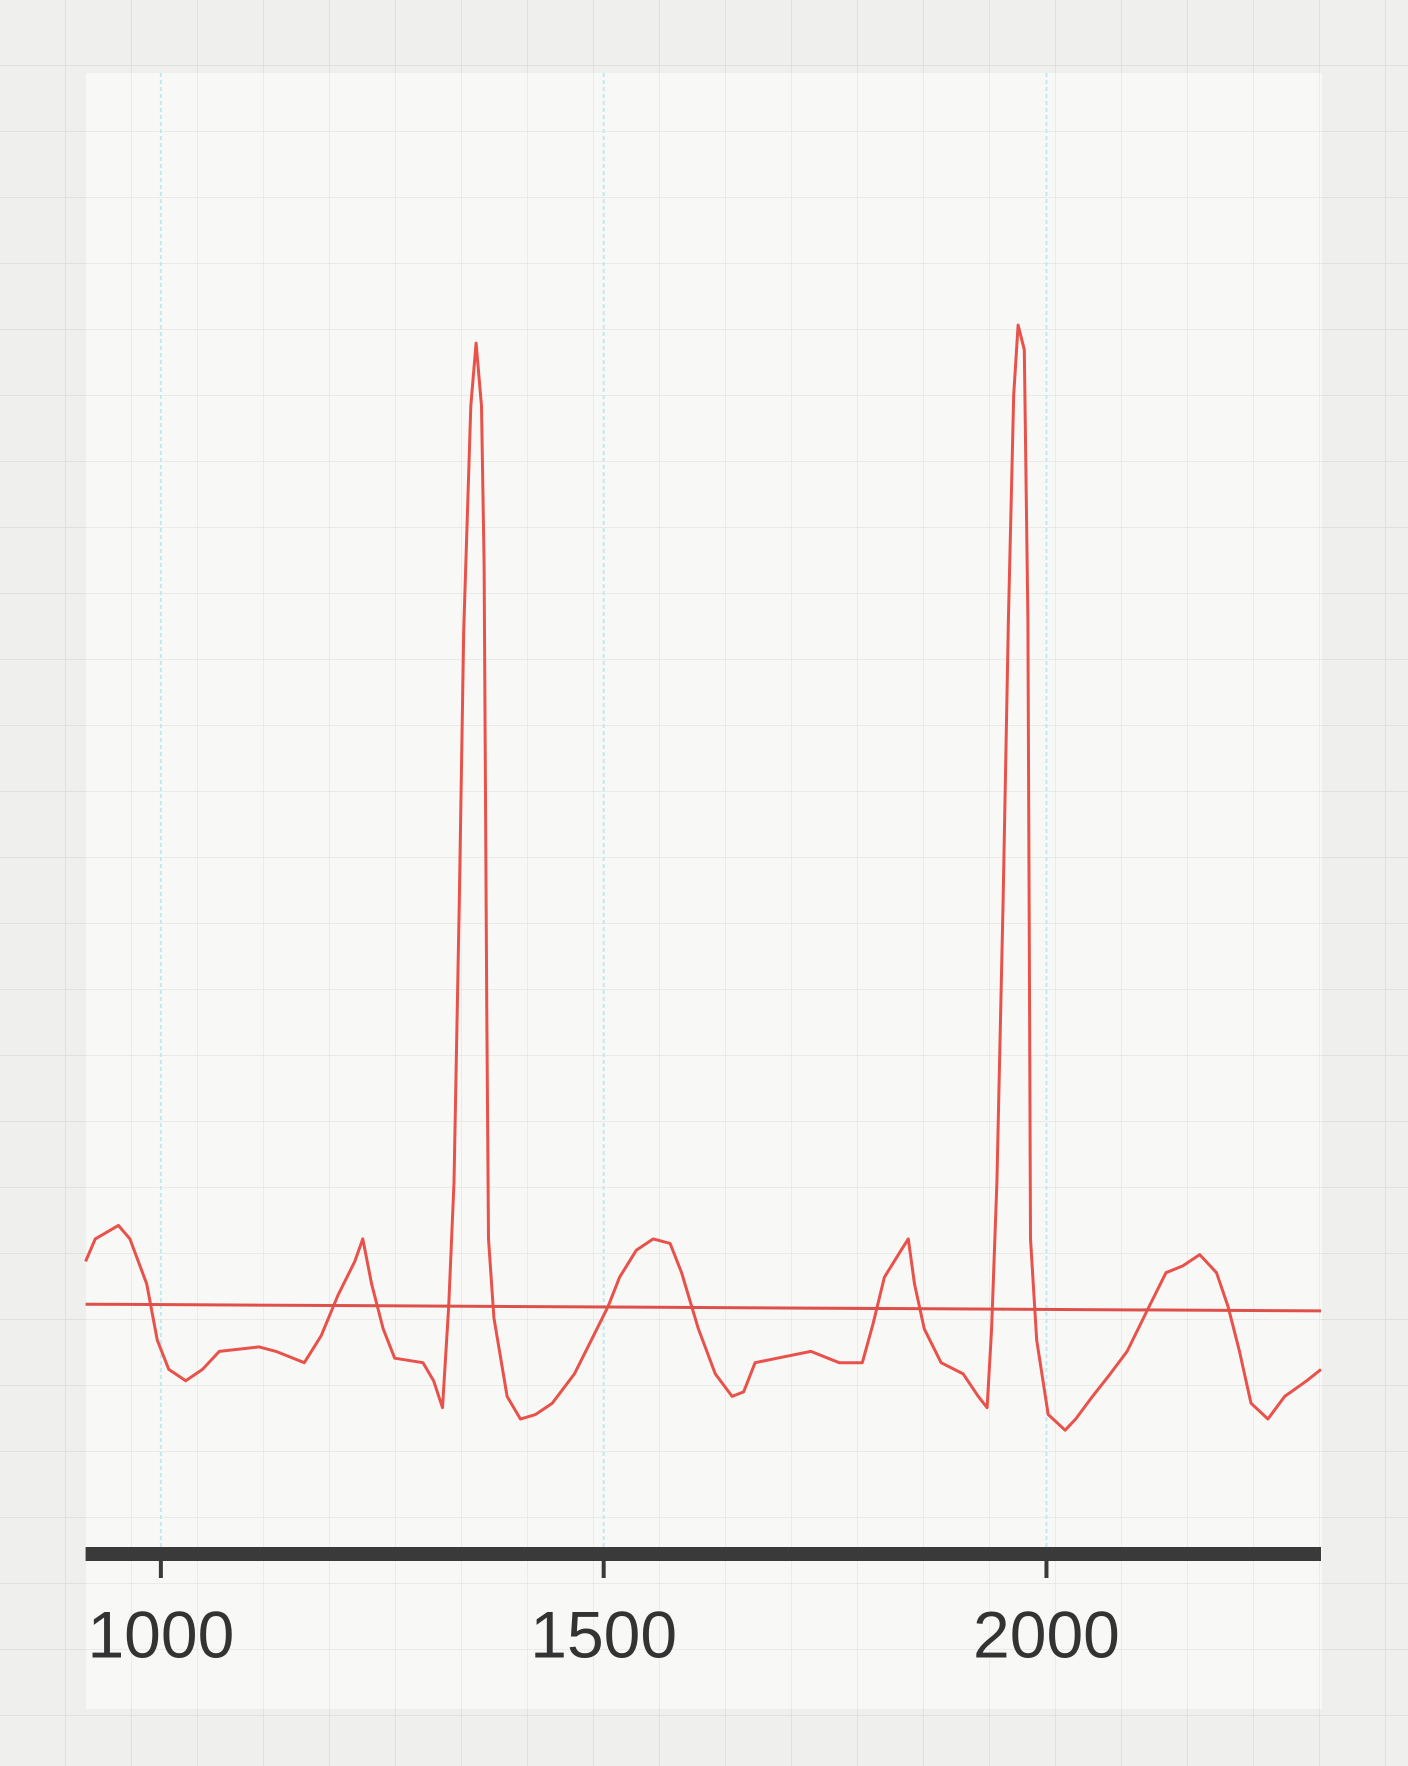  What do you see at coordinates (1046, 1634) in the screenshot?
I see `x-tick-label: 2000` at bounding box center [1046, 1634].